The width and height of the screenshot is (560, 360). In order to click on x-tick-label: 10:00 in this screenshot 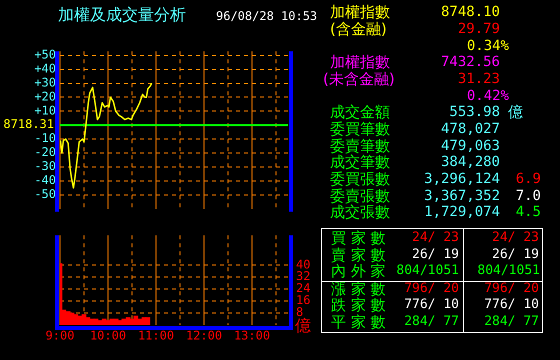, I will do `click(108, 335)`.